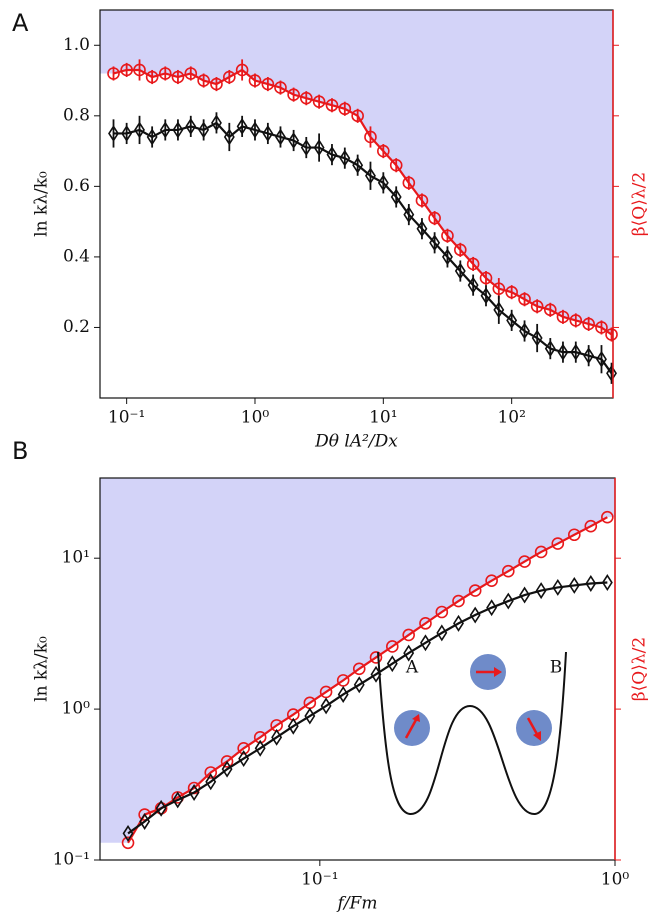 This screenshot has height=924, width=660. What do you see at coordinates (356, 442) in the screenshot?
I see `x-axis-title: Dθ lA²/Dx` at bounding box center [356, 442].